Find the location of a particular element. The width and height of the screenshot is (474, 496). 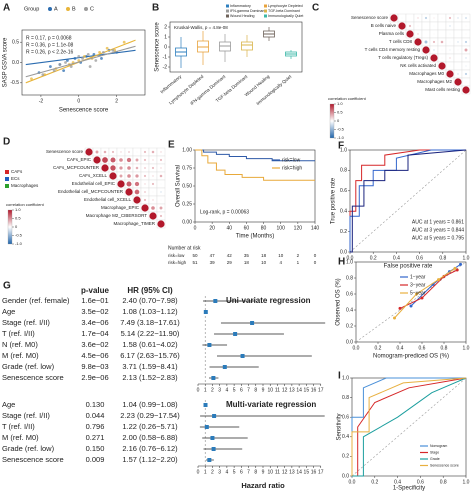

risk-count: 50 is located at coordinates (195, 255).